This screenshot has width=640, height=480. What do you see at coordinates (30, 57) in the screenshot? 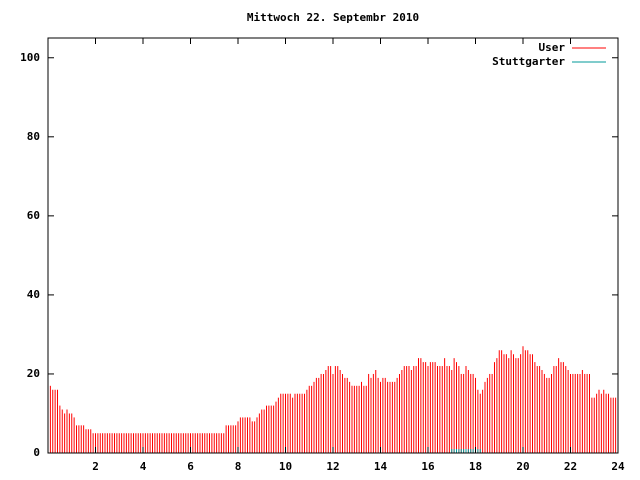
I see `y-tick-label: 100` at bounding box center [30, 57].